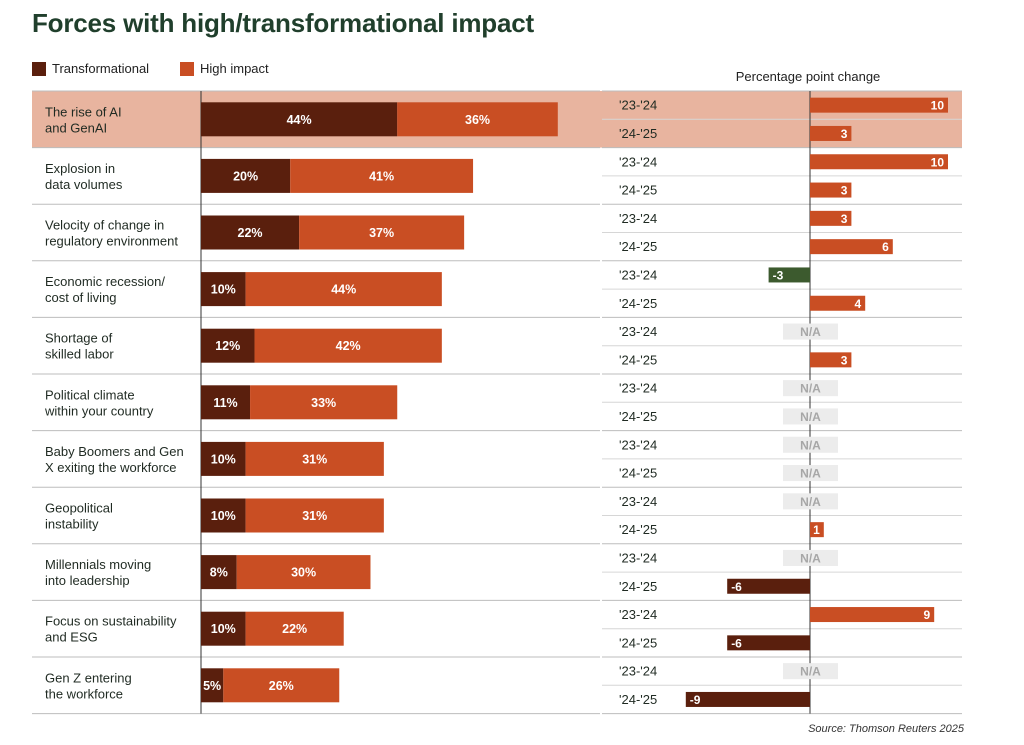 Image resolution: width=1024 pixels, height=745 pixels. I want to click on category-label: Explosion in data volumes, so click(84, 176).